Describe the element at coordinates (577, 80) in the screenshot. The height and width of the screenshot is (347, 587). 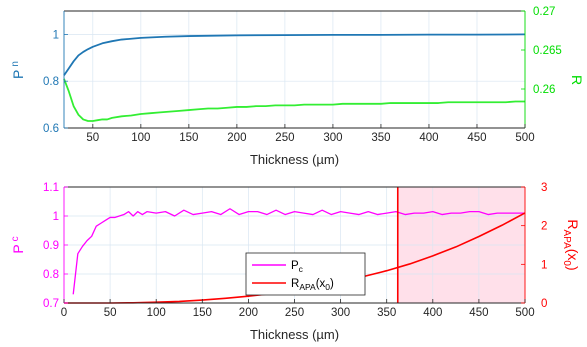
I see `top-right-y-axis-label: R` at that location.